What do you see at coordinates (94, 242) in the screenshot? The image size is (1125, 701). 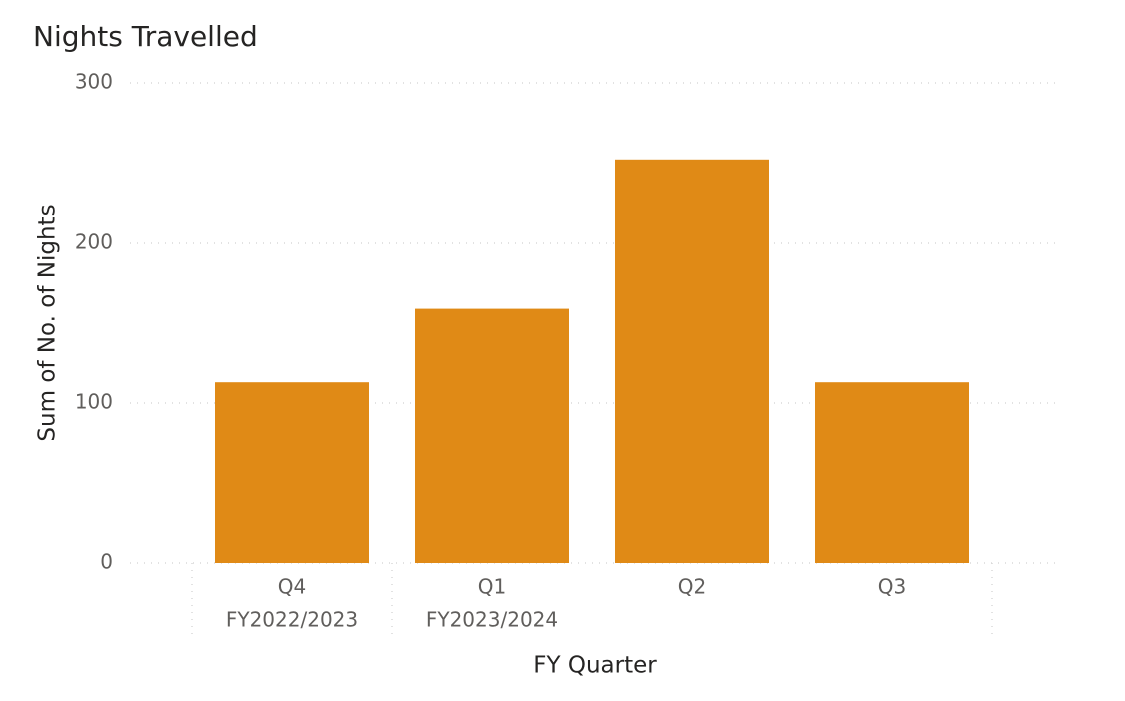 I see `y-tick-label: 200` at bounding box center [94, 242].